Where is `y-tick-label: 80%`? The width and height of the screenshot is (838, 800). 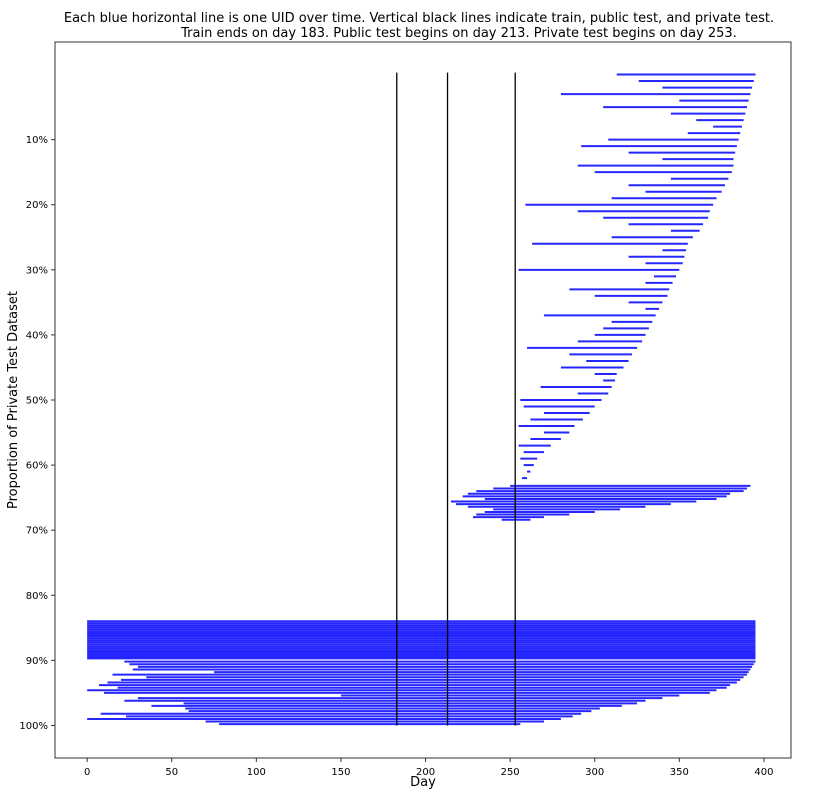 y-tick-label: 80% is located at coordinates (37, 596).